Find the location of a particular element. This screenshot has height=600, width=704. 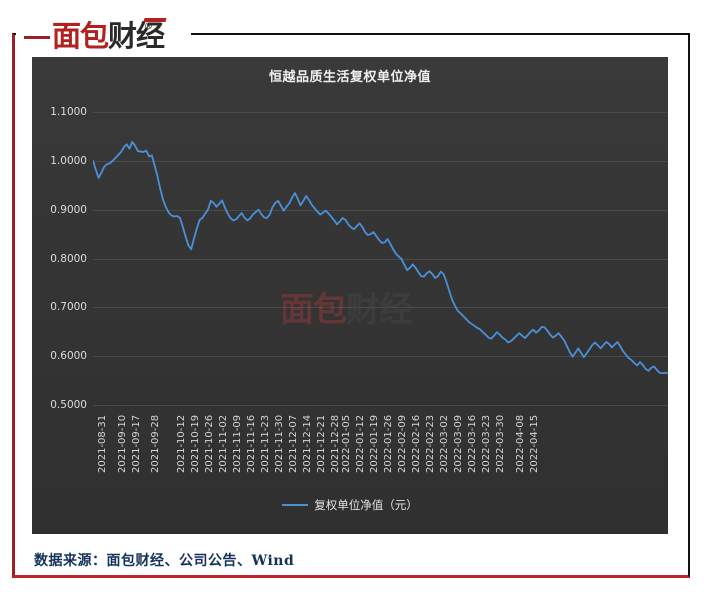

x-axis-tick-label: 2021-09-17 is located at coordinates (136, 443).